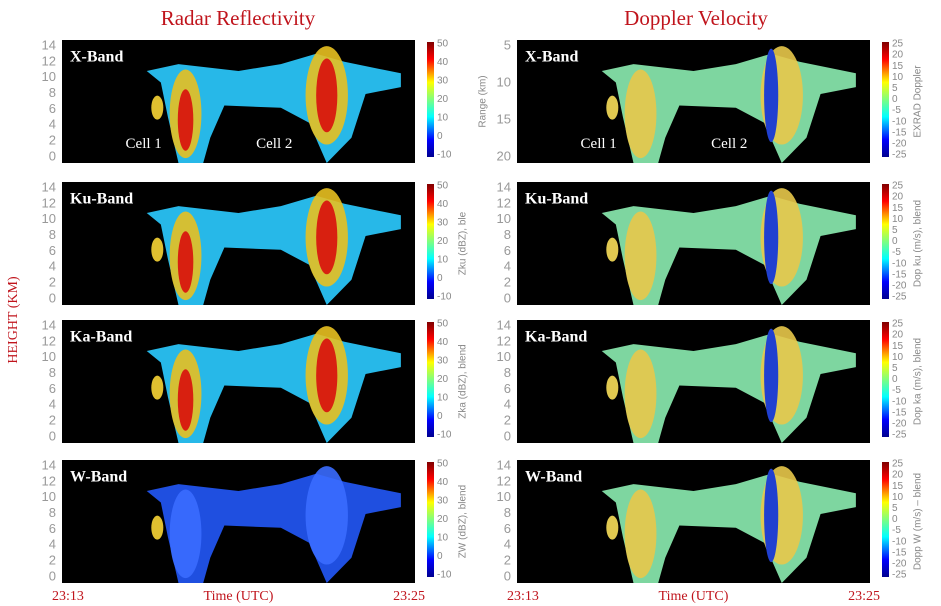 This screenshot has width=941, height=606. Describe the element at coordinates (898, 186) in the screenshot. I see `colorbar-tick-label: 25` at that location.